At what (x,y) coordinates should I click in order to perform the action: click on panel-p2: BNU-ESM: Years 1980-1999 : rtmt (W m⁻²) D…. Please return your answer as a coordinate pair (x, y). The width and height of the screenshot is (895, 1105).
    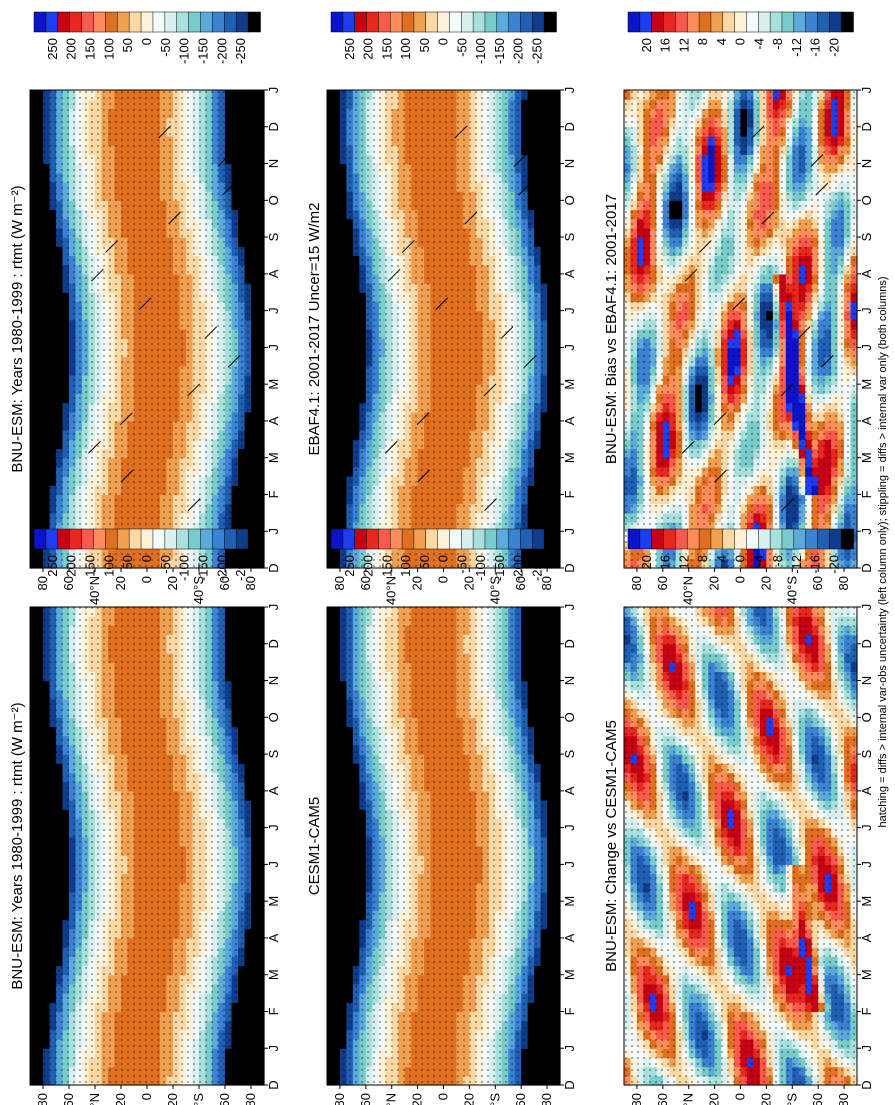
    Looking at the image, I should click on (145, 854).